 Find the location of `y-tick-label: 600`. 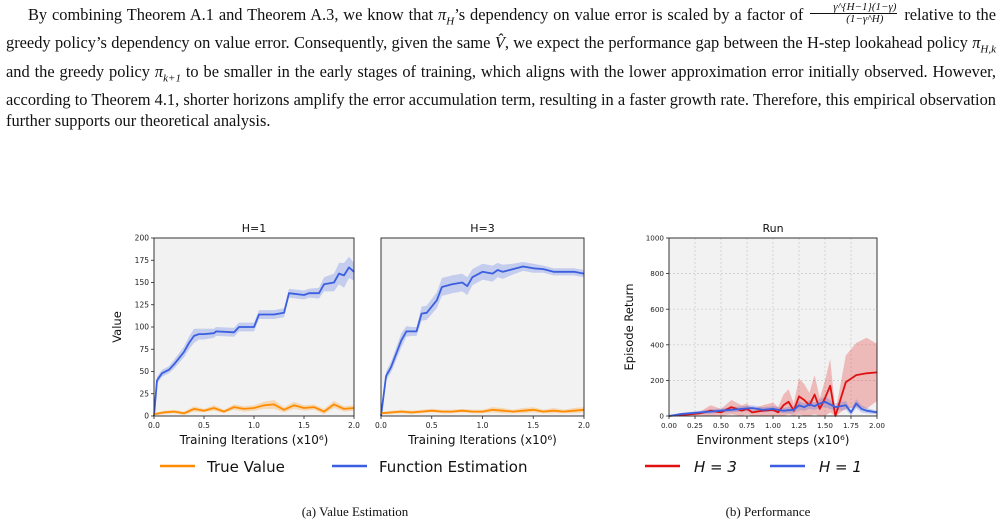

y-tick-label: 600 is located at coordinates (657, 309).